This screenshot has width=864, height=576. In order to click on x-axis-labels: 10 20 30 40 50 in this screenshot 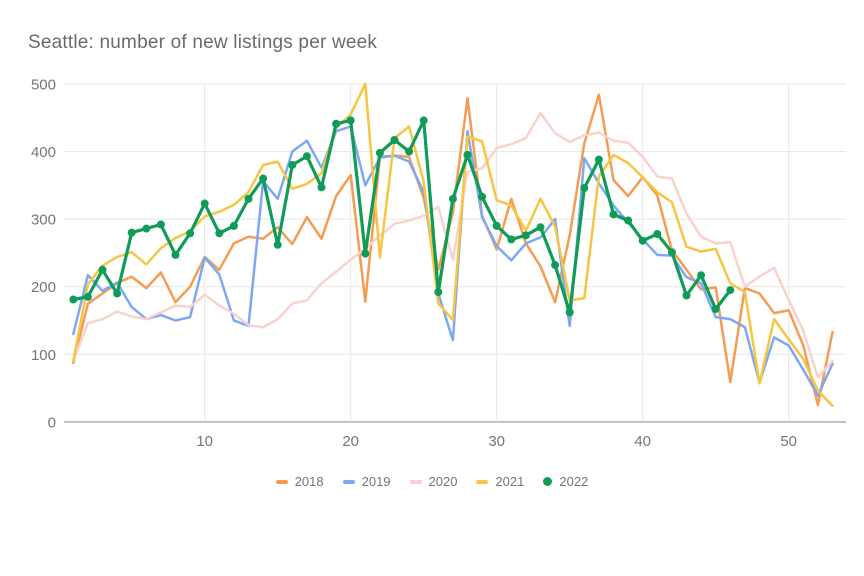, I will do `click(496, 441)`.